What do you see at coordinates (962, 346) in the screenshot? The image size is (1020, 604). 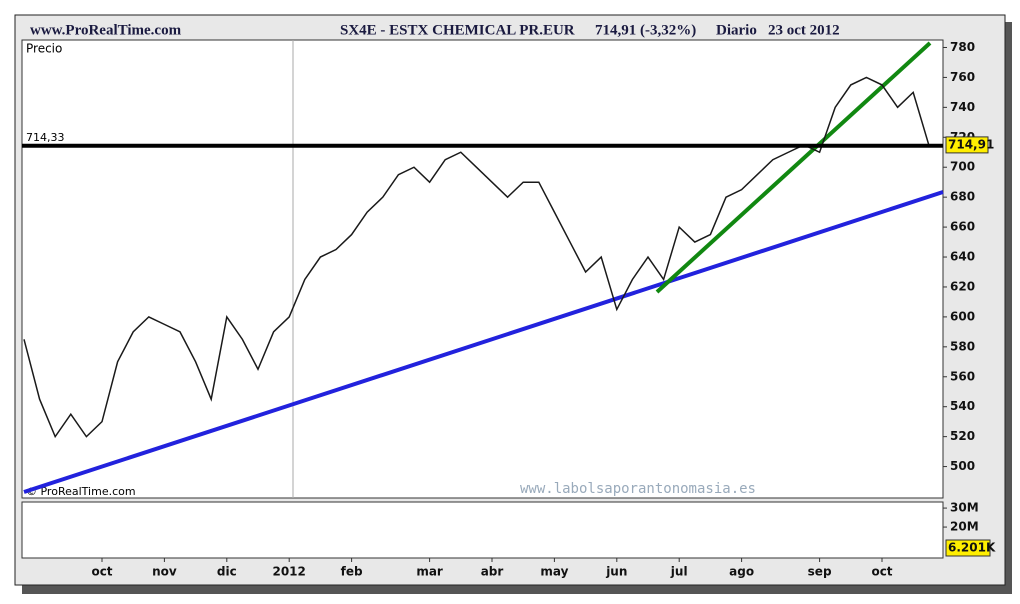 I see `y-tick-label: 580` at bounding box center [962, 346].